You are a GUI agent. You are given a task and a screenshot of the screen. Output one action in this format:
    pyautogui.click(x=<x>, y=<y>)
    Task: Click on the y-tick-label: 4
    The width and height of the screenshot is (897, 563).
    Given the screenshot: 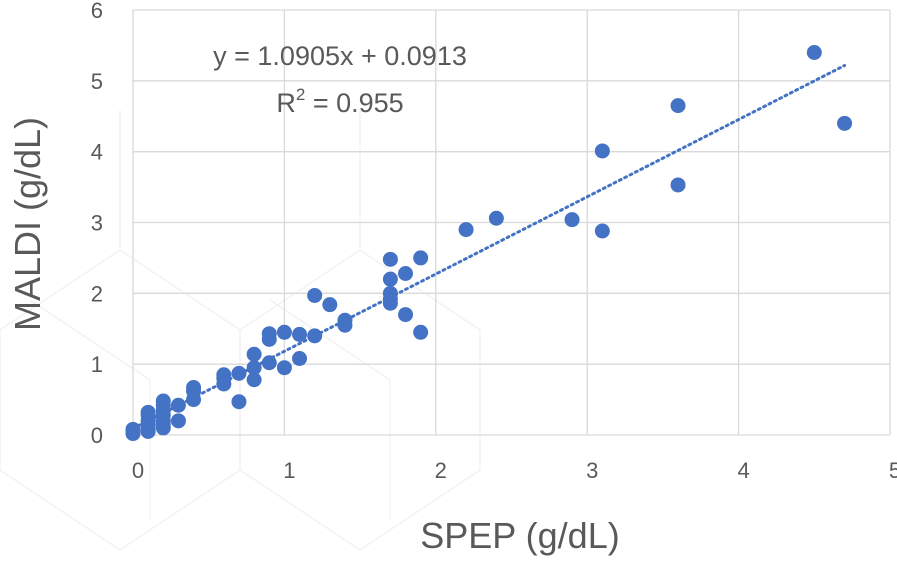 What is the action you would take?
    pyautogui.click(x=97, y=152)
    